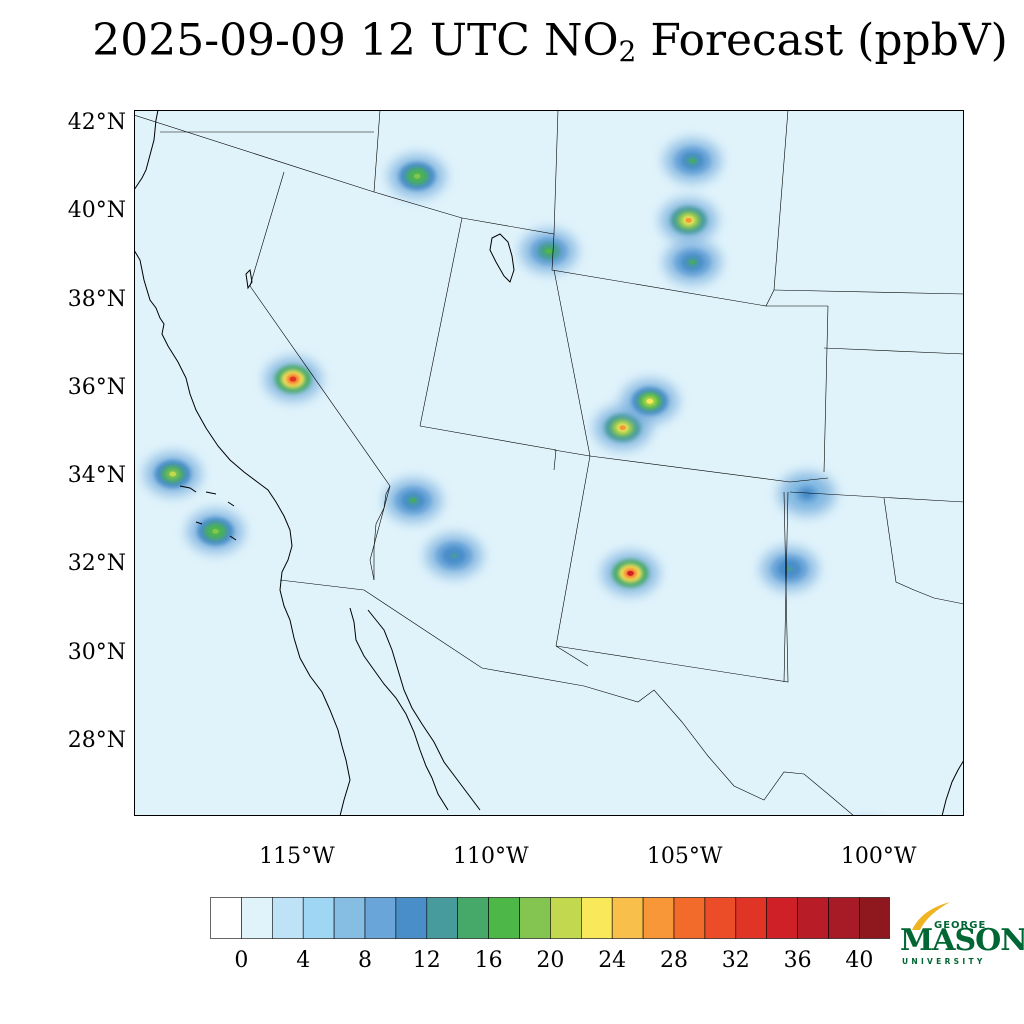 The height and width of the screenshot is (1024, 1024). What do you see at coordinates (674, 960) in the screenshot?
I see `colorbar-tick-label: 28` at bounding box center [674, 960].